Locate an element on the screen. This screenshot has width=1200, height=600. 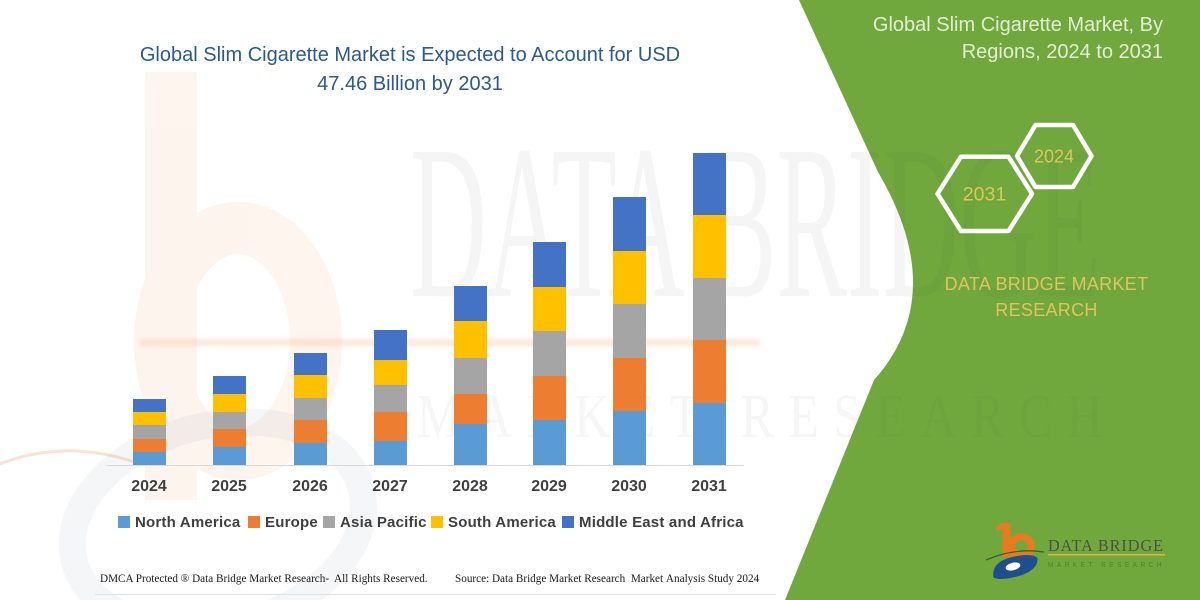
svg-text: 2031 is located at coordinates (984, 195).